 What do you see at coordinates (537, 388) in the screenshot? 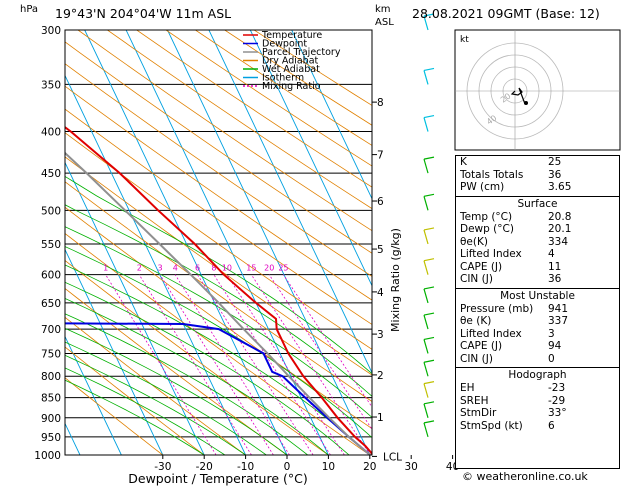
I see `hodograph-stat-row: EH -23` at bounding box center [537, 388].